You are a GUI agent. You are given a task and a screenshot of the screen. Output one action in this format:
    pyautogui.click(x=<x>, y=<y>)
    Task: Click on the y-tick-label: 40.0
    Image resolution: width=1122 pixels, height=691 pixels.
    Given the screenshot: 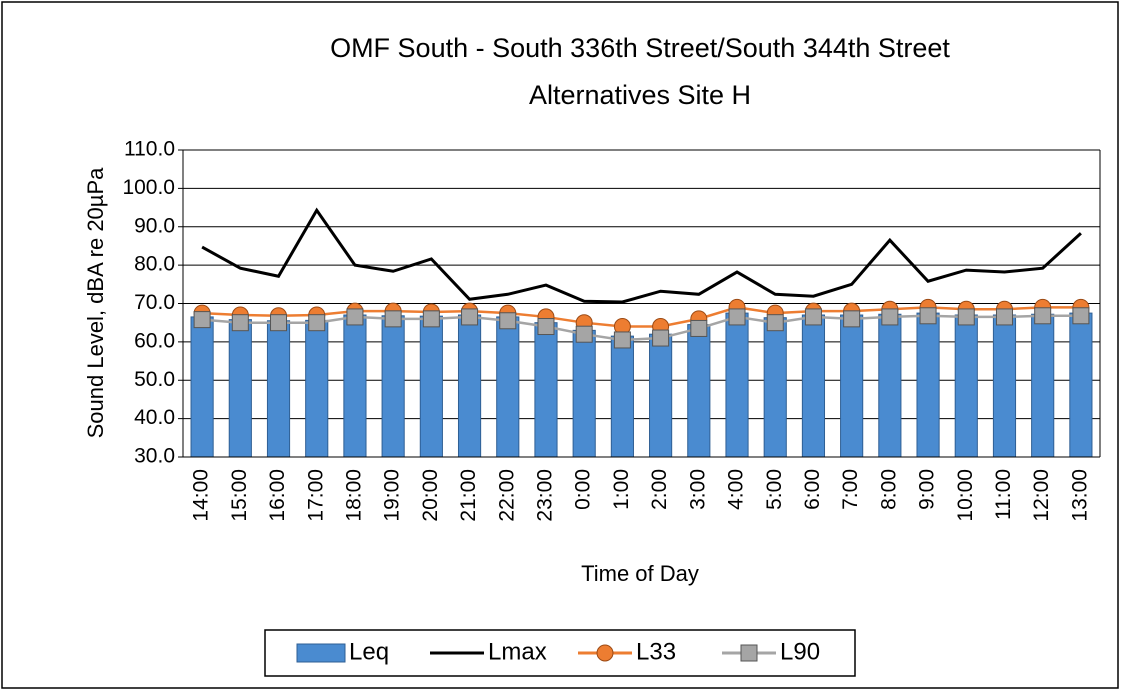 What is the action you would take?
    pyautogui.click(x=154, y=417)
    